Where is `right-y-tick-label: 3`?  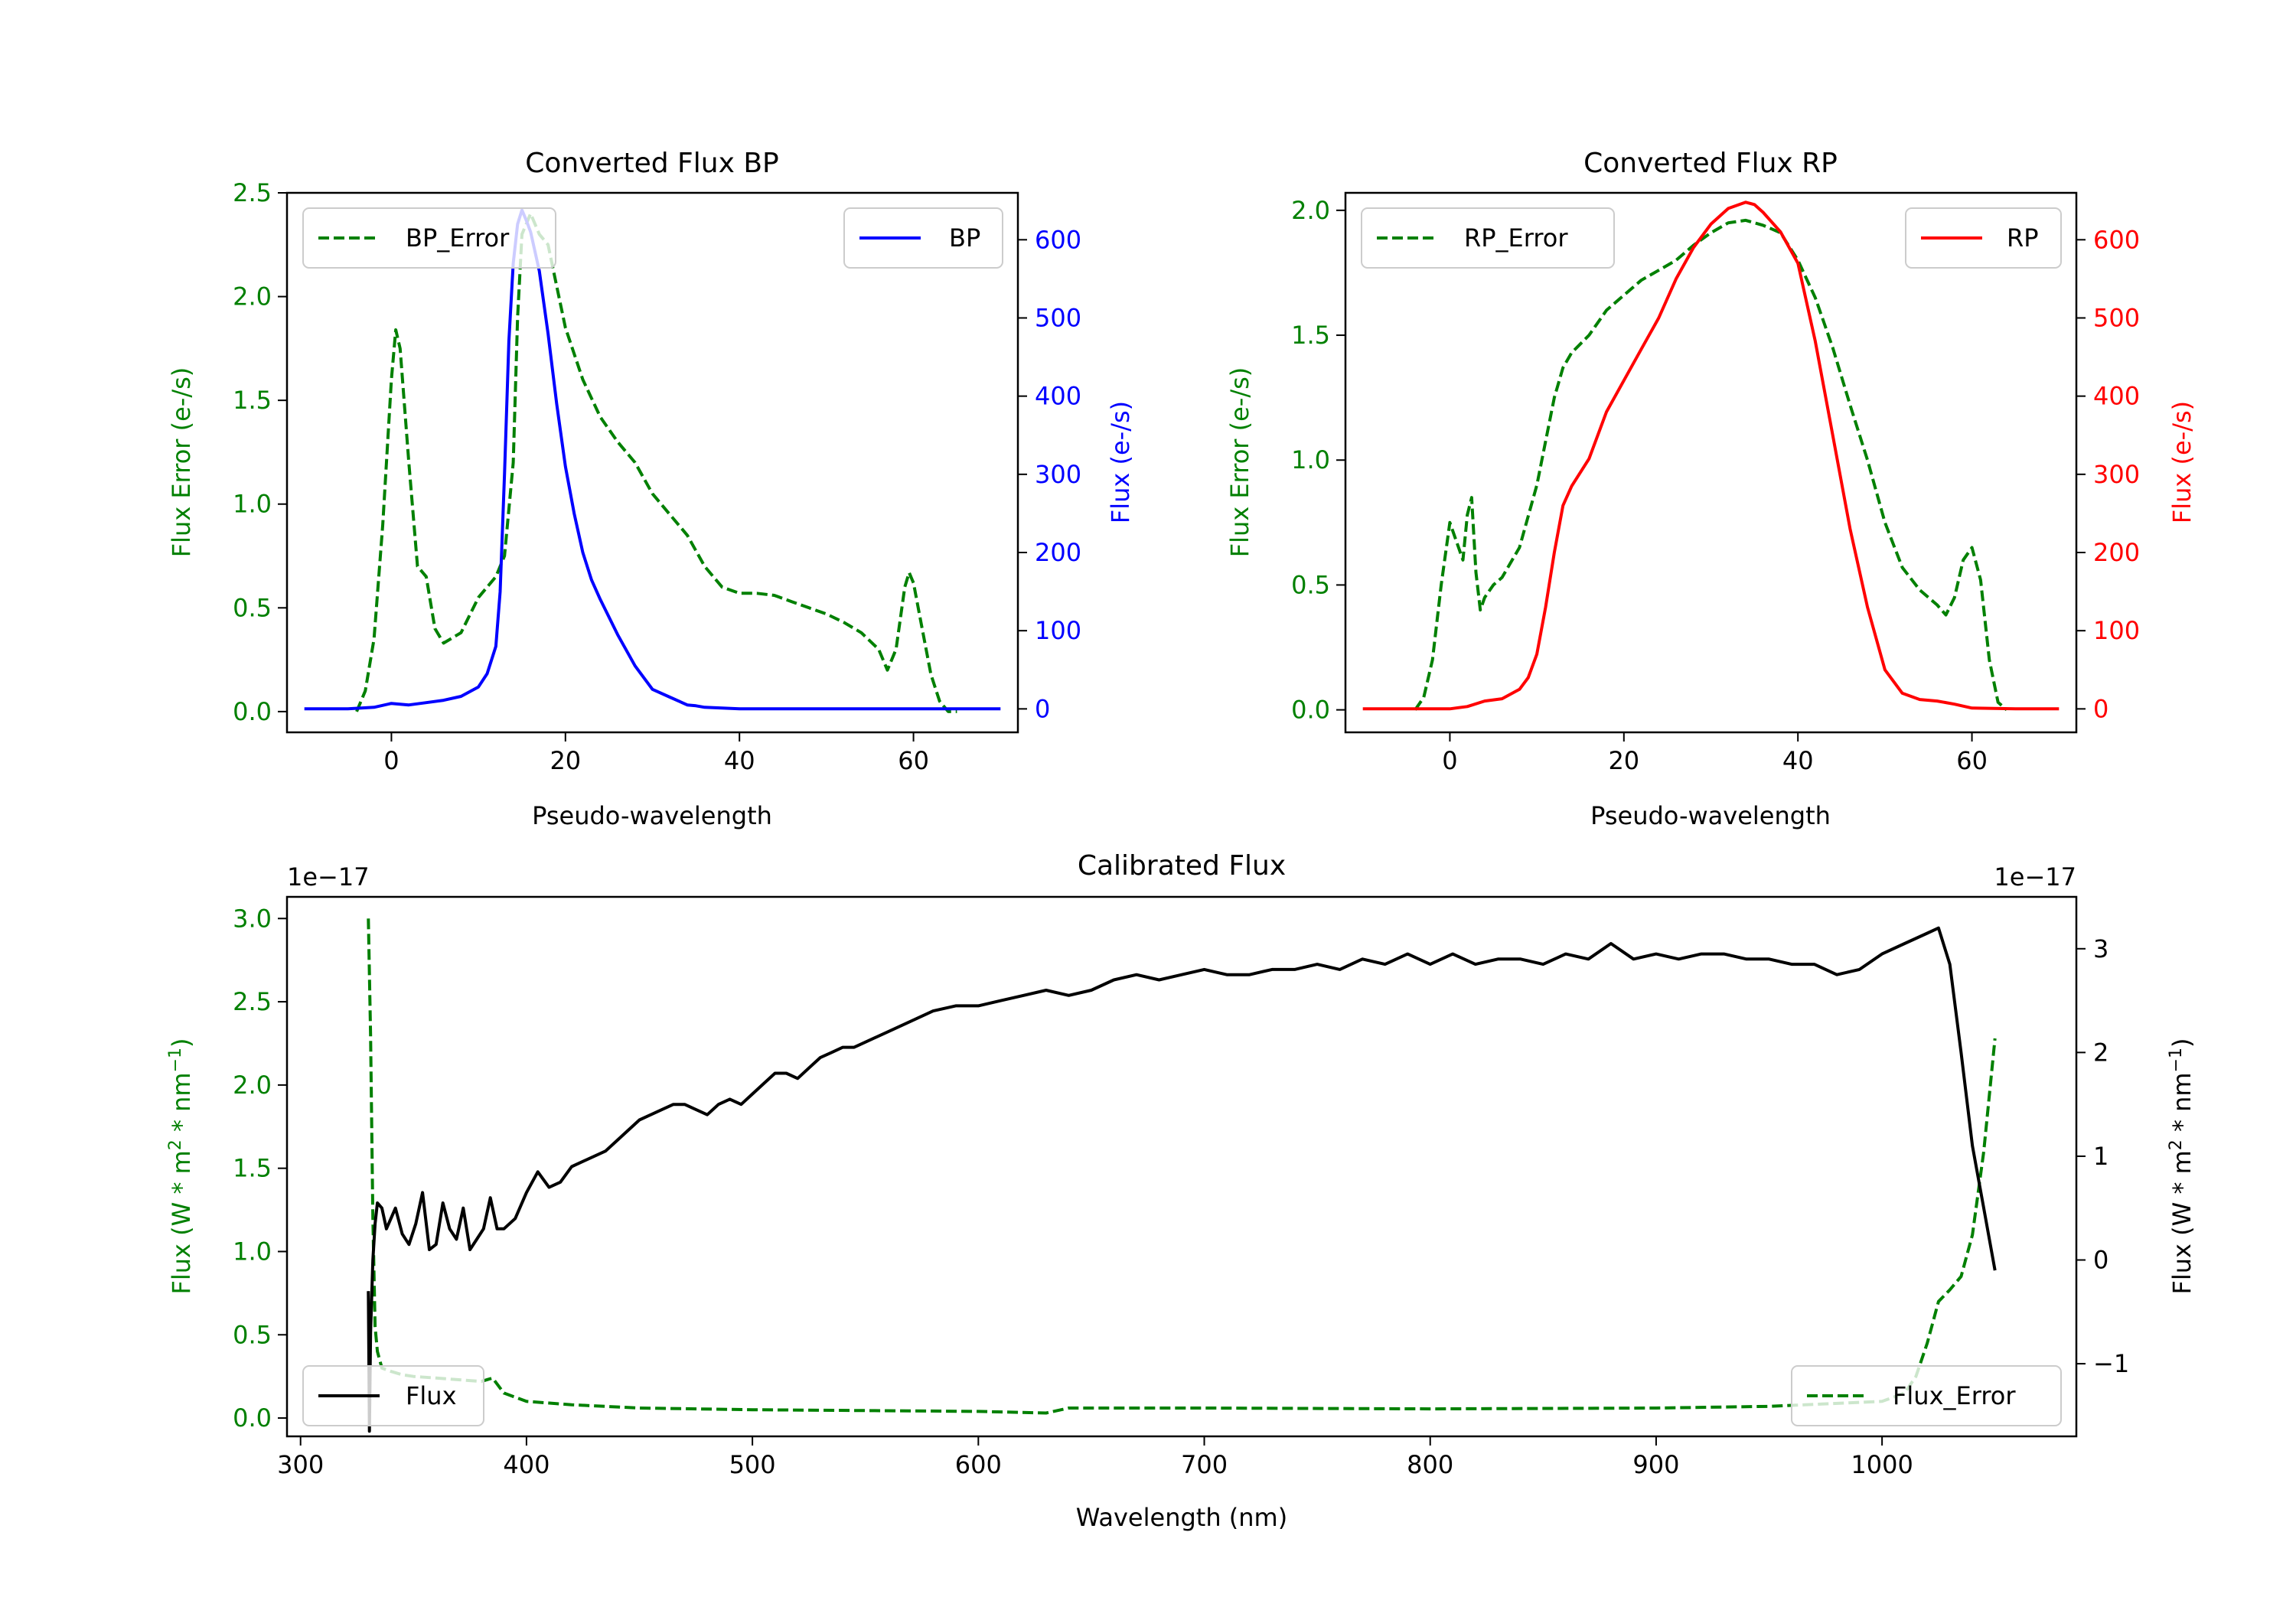 right-y-tick-label: 3 is located at coordinates (2100, 949).